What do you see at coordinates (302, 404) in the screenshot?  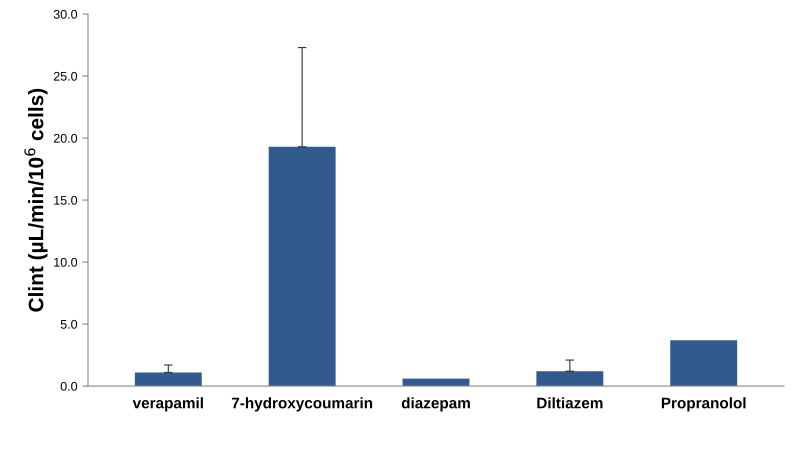 I see `x-tick-label: 7-hydroxycoumarin` at bounding box center [302, 404].